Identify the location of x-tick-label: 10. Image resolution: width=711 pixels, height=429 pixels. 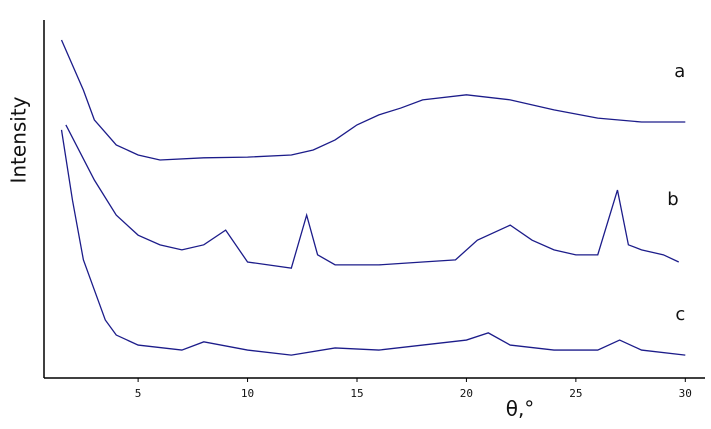
(247, 393).